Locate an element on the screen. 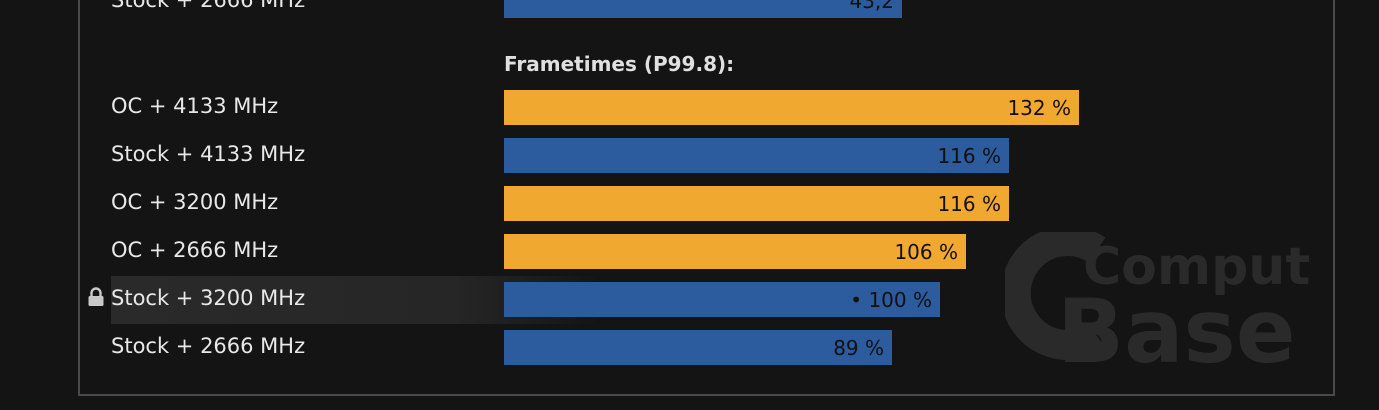 Image resolution: width=1379 pixels, height=410 pixels. computerbase-logo-icon: Computer Base is located at coordinates (1157, 299).